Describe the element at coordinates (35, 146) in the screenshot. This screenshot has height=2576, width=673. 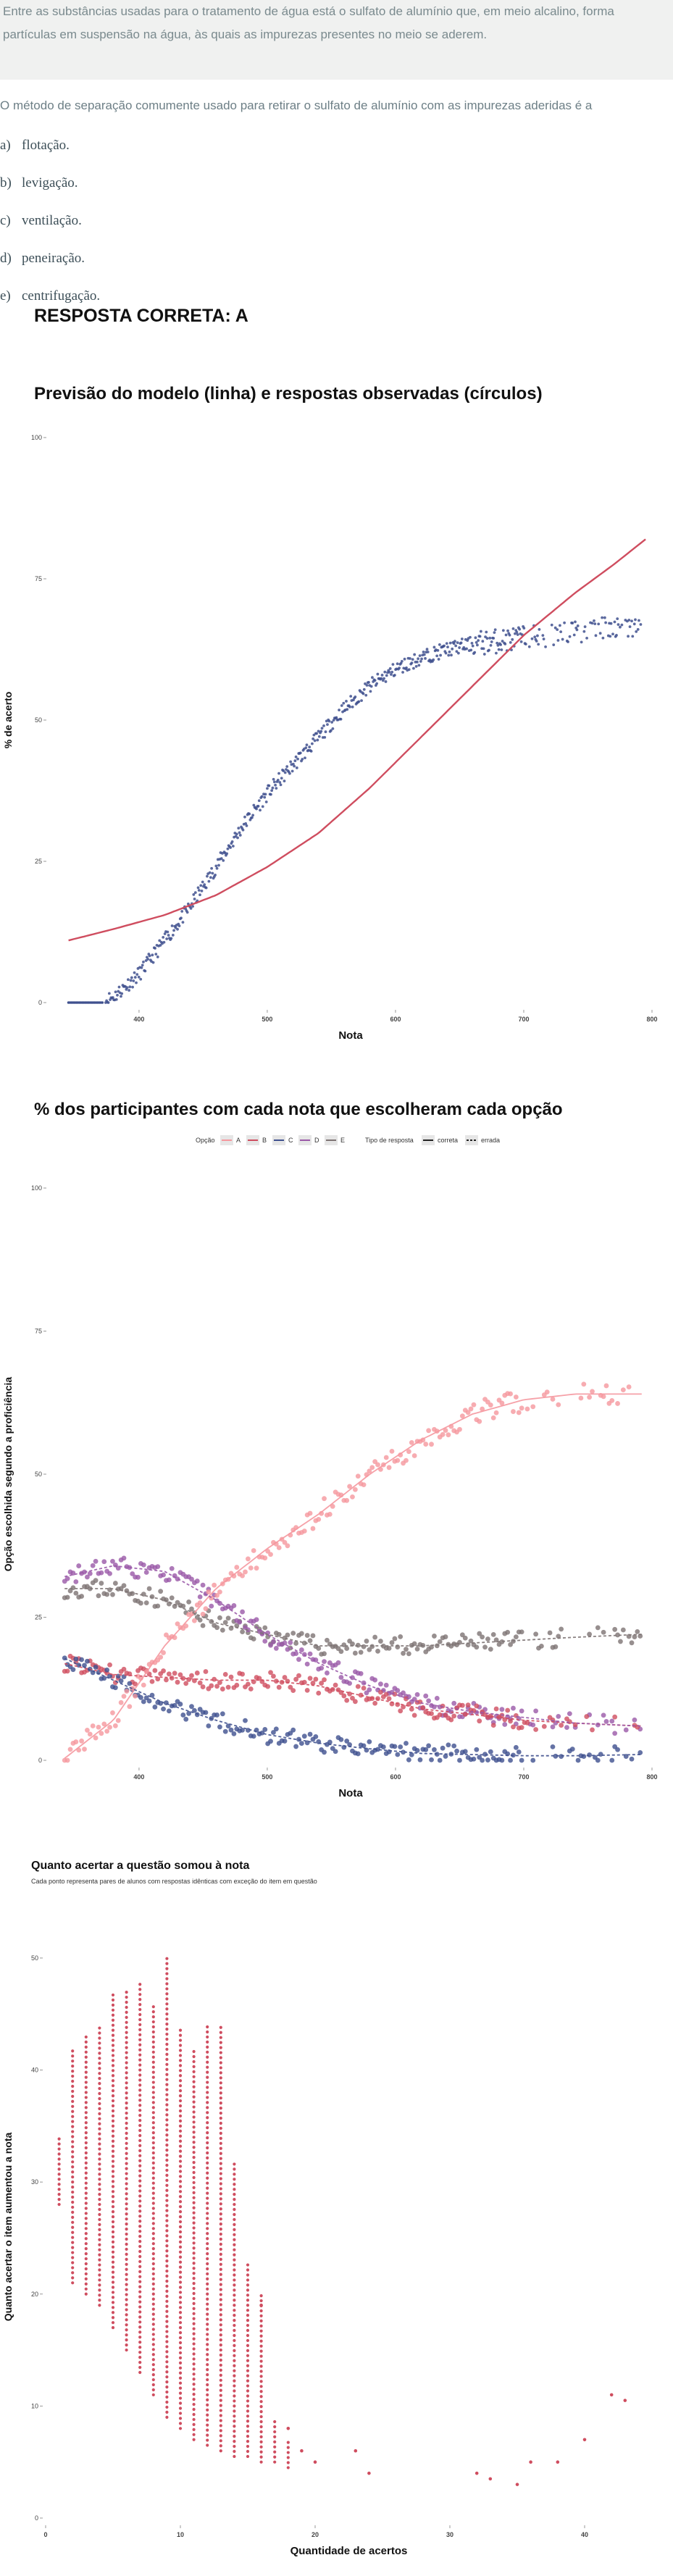
I see `option-a: a) flotação.` at that location.